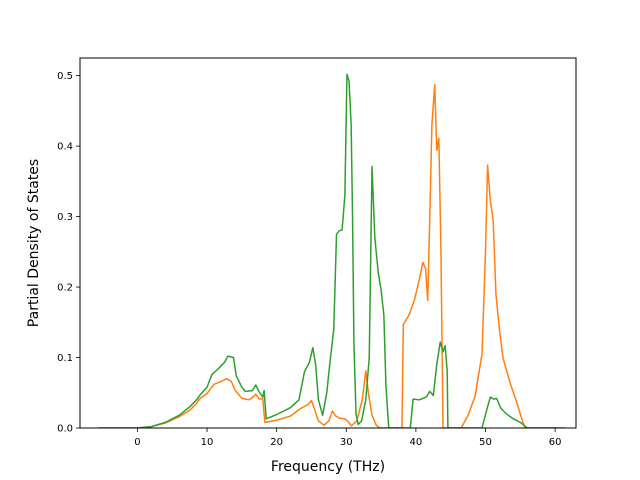  What do you see at coordinates (65, 358) in the screenshot?
I see `y-tick-label: 0.1` at bounding box center [65, 358].